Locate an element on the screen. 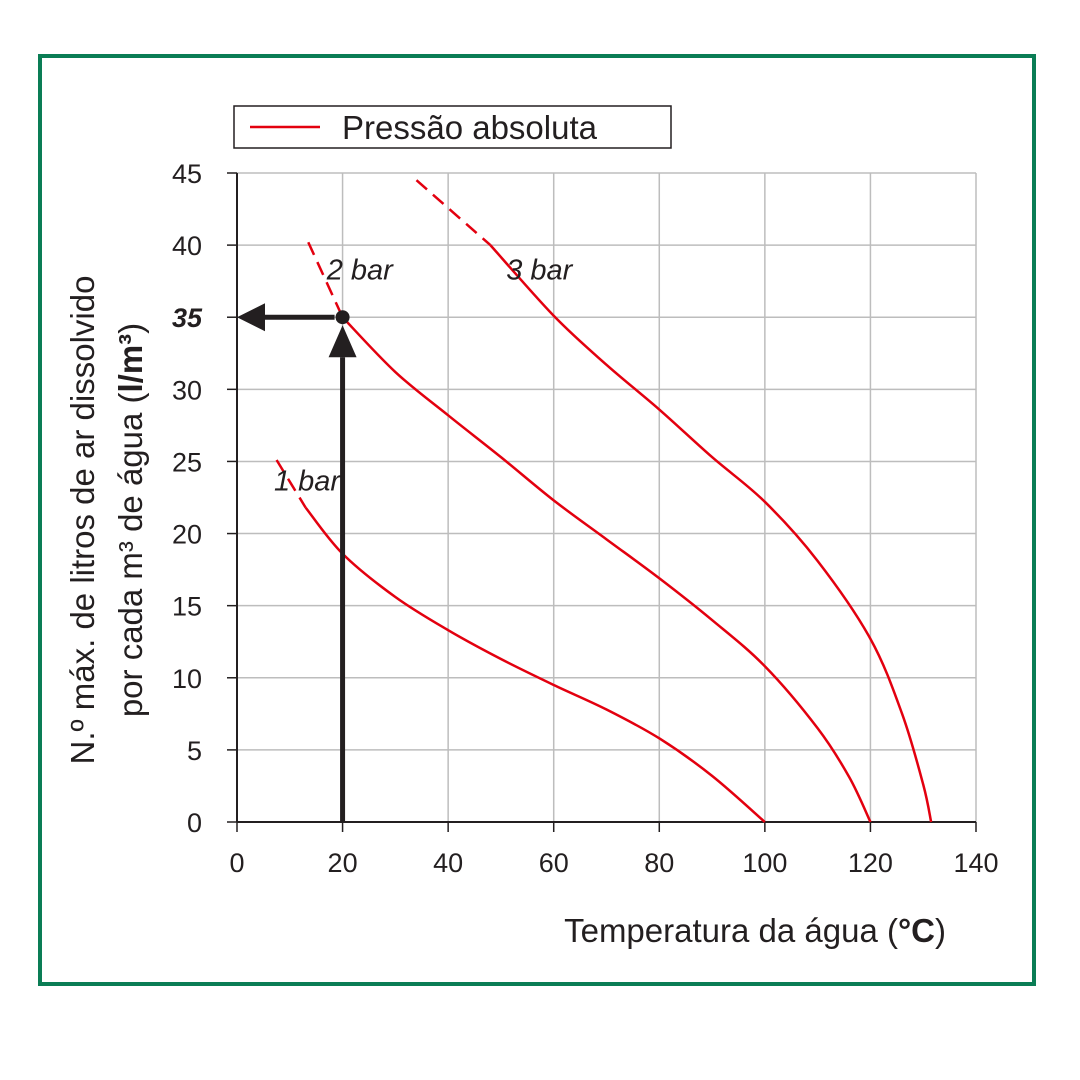 The width and height of the screenshot is (1080, 1080). y-axis-title-line1: N.º máx. de litros de ar dissolvido is located at coordinates (82, 520).